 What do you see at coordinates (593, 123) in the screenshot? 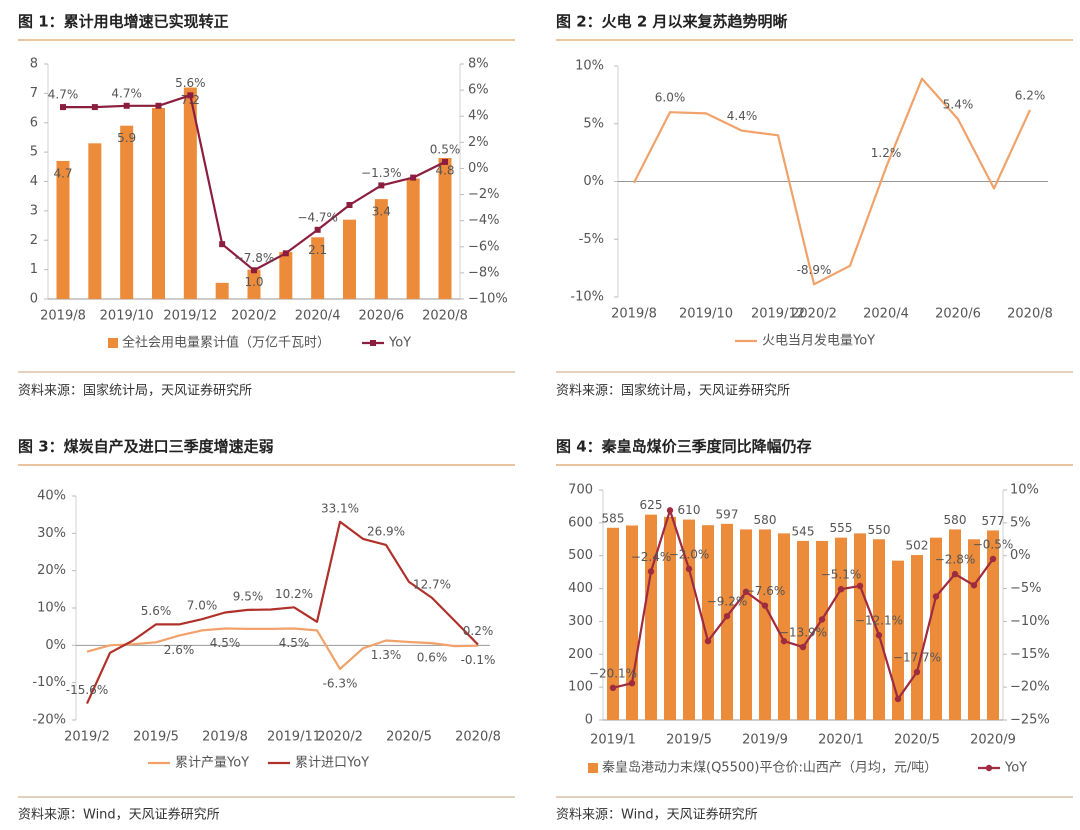
I see `y-tick-label: 5%` at bounding box center [593, 123].